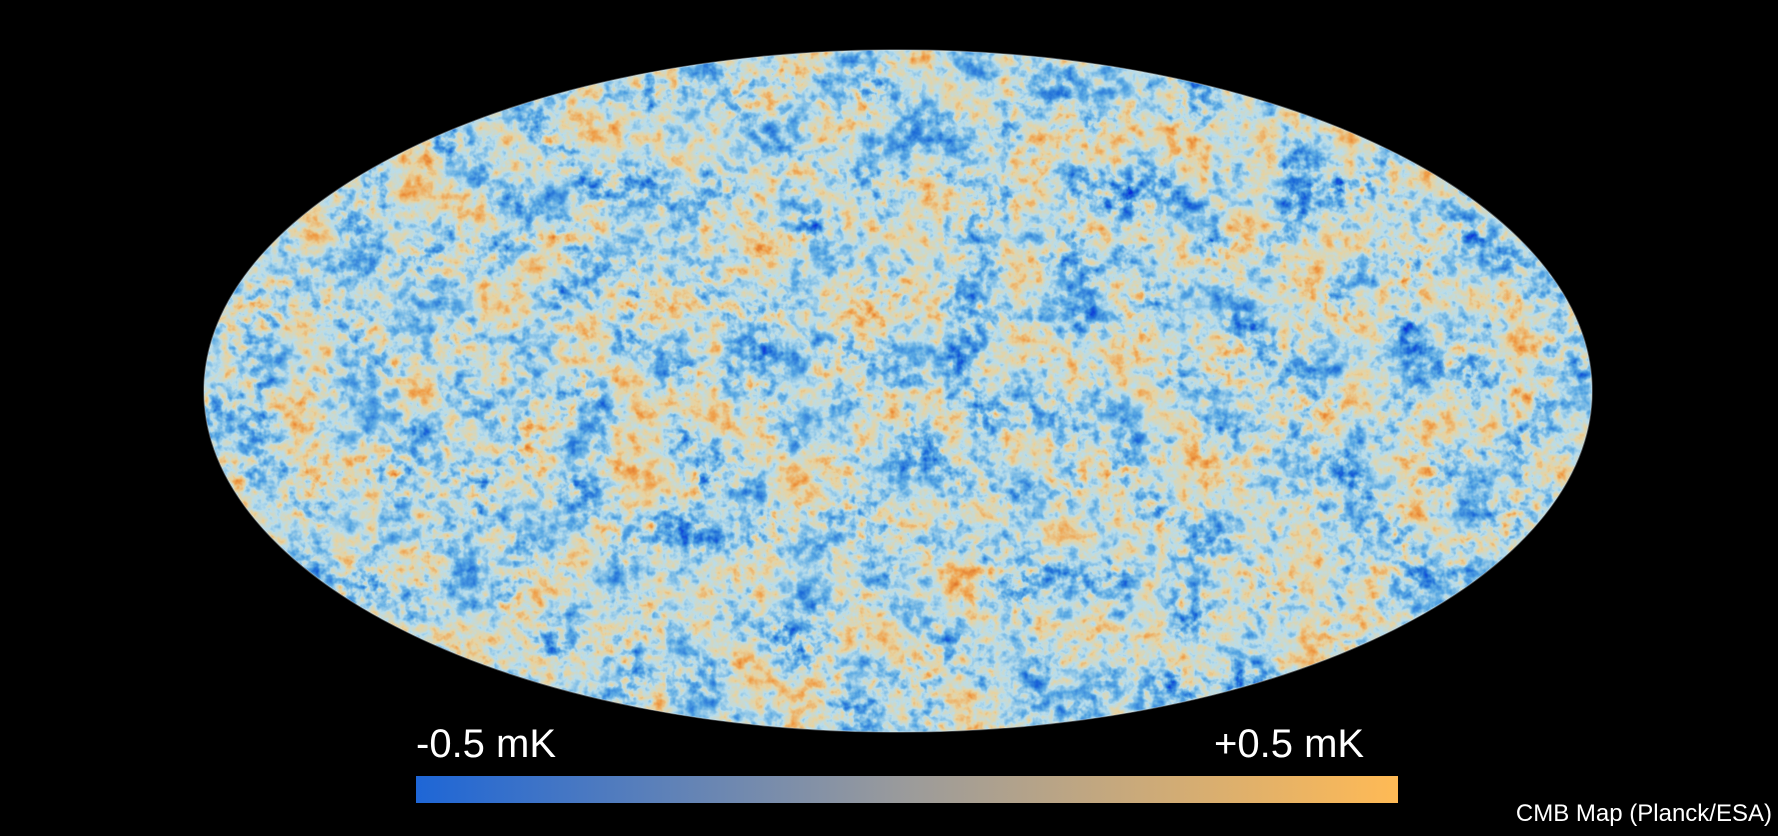  What do you see at coordinates (1643, 813) in the screenshot?
I see `image-credit: CMB Map (Planck/ESA)` at bounding box center [1643, 813].